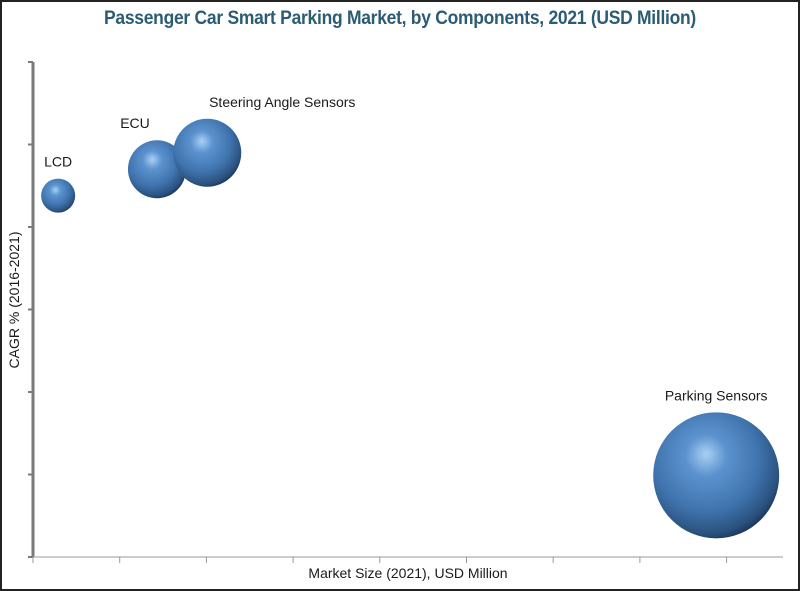  Describe the element at coordinates (207, 152) in the screenshot. I see `bubble-steering-angle-sensors` at that location.